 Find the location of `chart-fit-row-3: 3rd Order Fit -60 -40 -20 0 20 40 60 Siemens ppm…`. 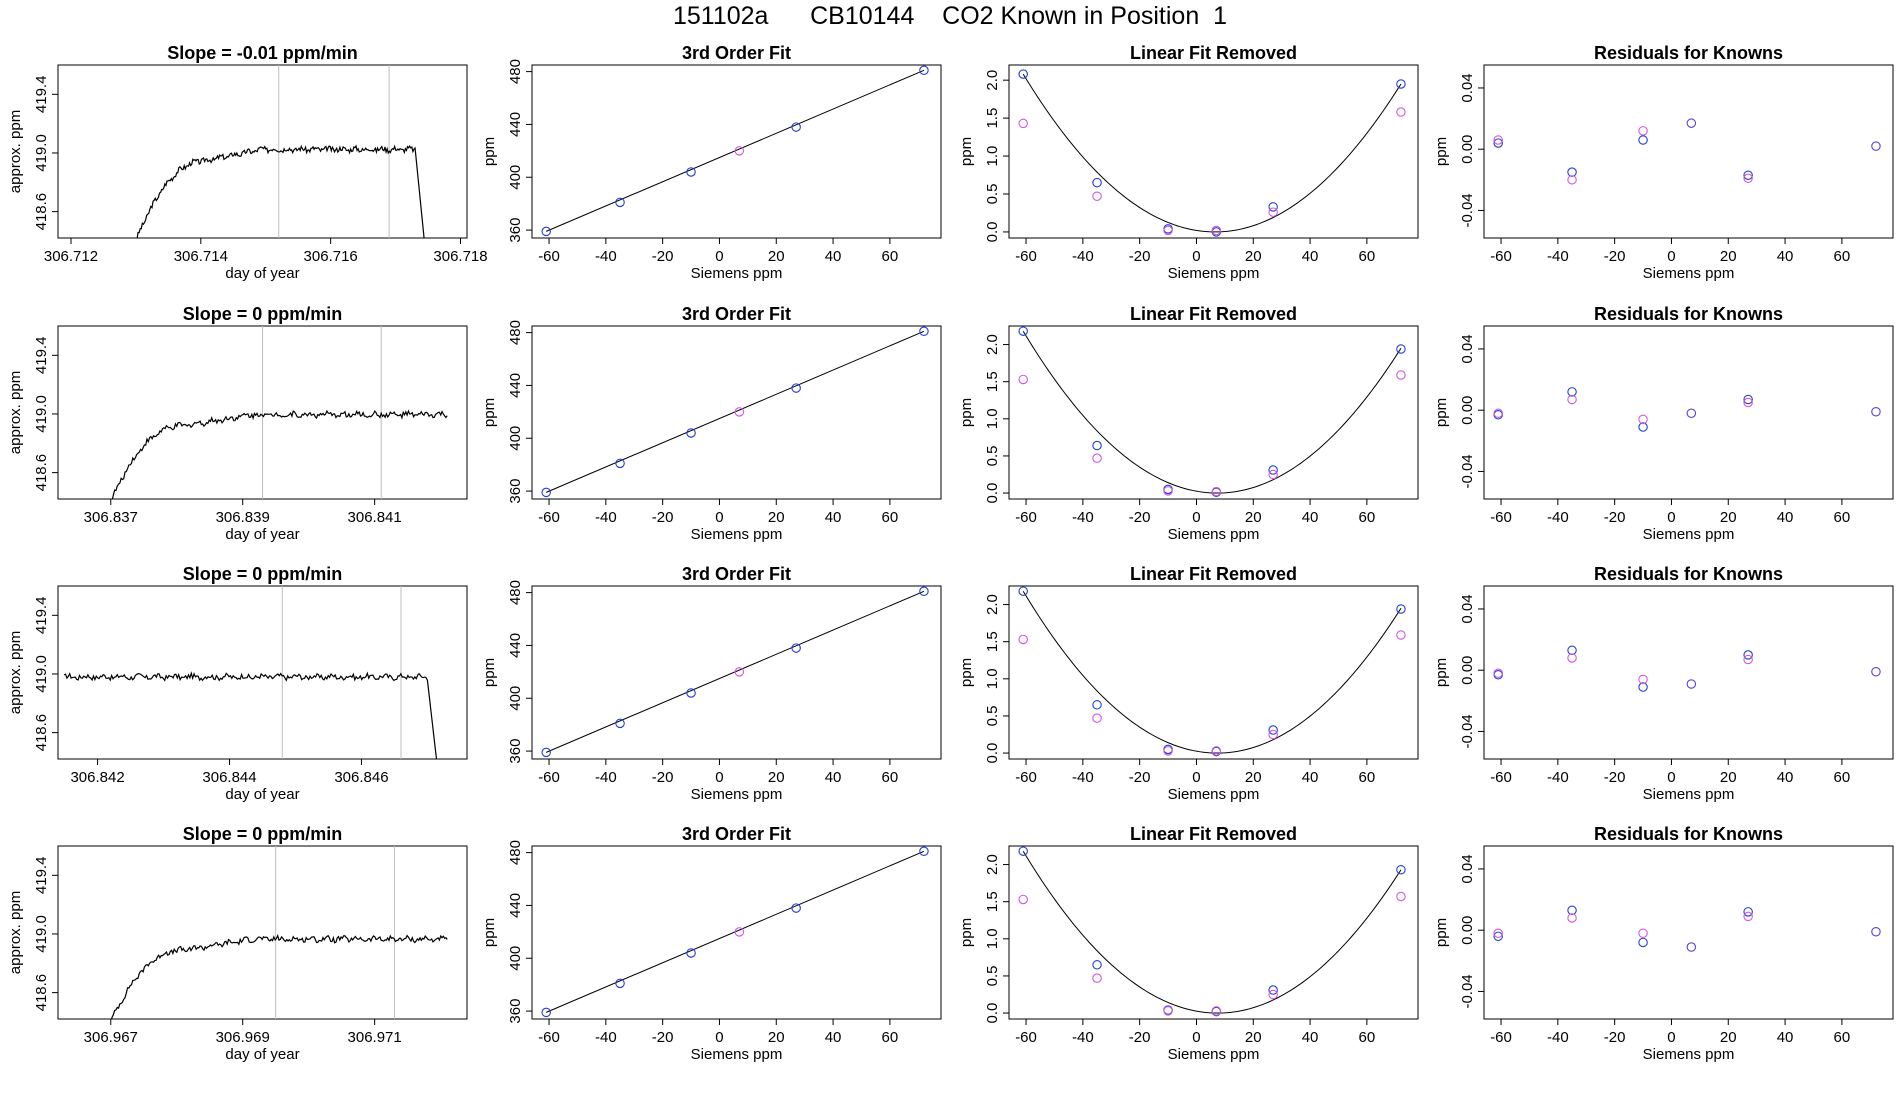

chart-fit-row-3: 3rd Order Fit -60 -40 -20 0 20 40 60 Siemens ppm… is located at coordinates (711, 943).